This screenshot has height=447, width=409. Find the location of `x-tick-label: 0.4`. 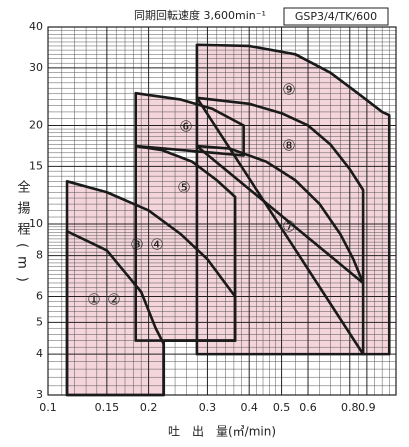

x-tick-label: 0.4 is located at coordinates (249, 407).